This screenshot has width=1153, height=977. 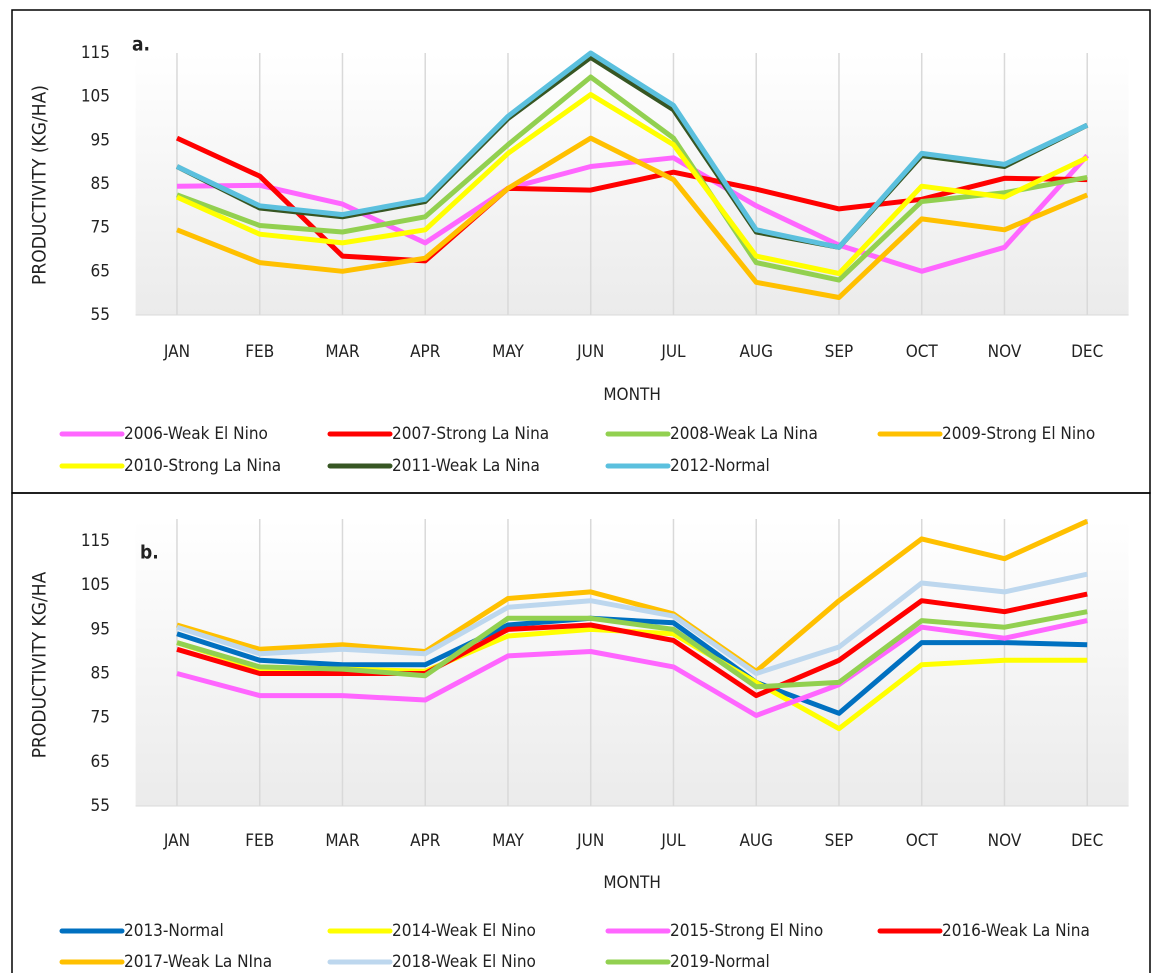 I want to click on panel-label: a., so click(x=141, y=45).